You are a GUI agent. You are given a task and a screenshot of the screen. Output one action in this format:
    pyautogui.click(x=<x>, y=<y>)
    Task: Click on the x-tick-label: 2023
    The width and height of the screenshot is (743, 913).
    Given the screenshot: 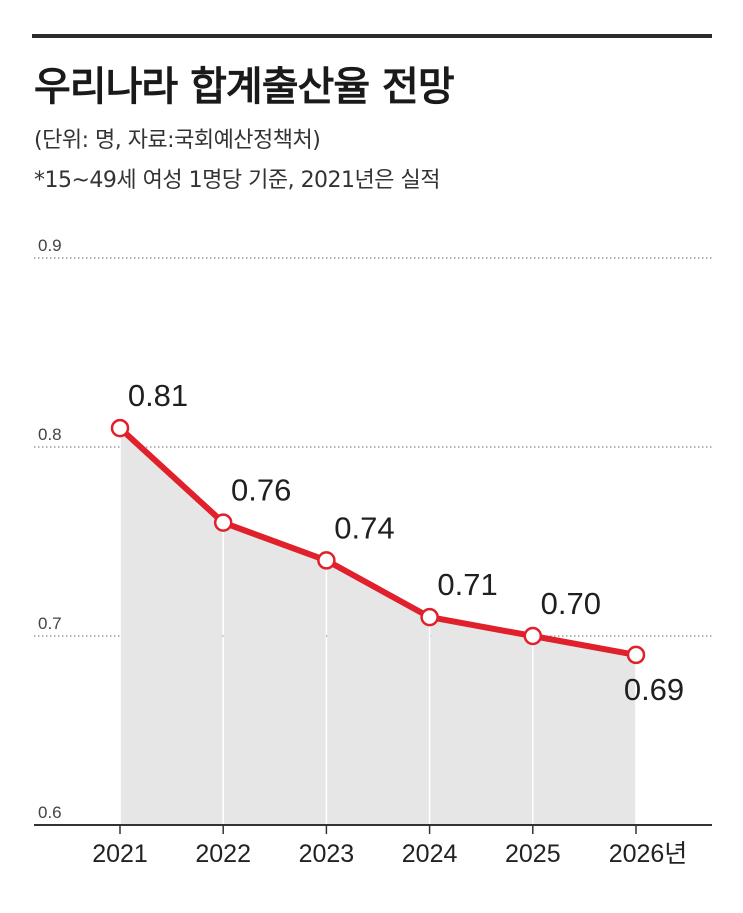 What is the action you would take?
    pyautogui.click(x=327, y=854)
    